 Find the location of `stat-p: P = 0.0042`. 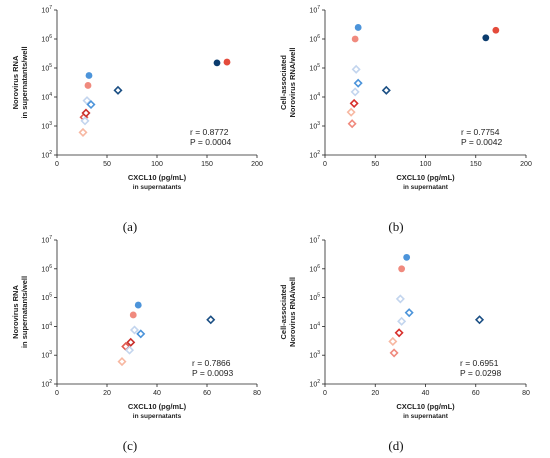

stat-p: P = 0.0042 is located at coordinates (481, 142).